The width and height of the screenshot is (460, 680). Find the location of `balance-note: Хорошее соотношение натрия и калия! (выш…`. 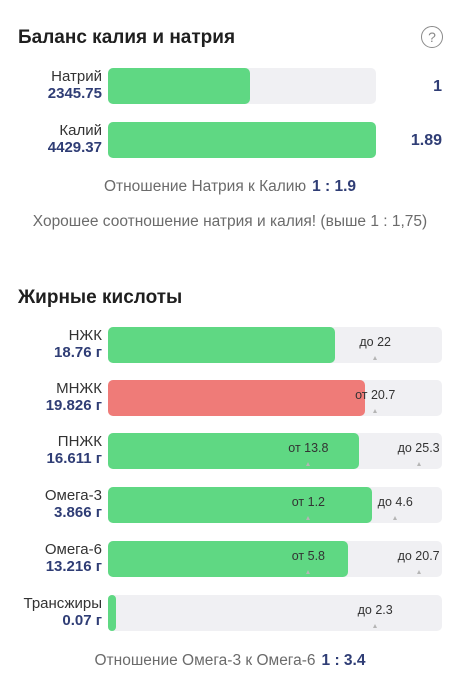

balance-note: Хорошее соотношение натрия и калия! (выш… is located at coordinates (230, 221).